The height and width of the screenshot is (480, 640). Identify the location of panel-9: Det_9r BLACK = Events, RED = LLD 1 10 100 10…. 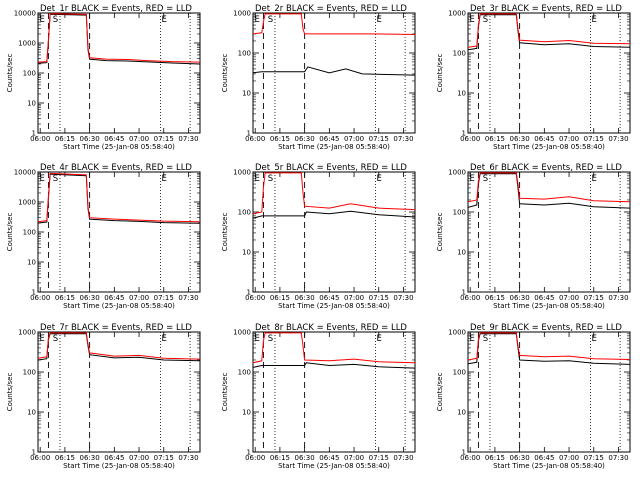
(533, 396).